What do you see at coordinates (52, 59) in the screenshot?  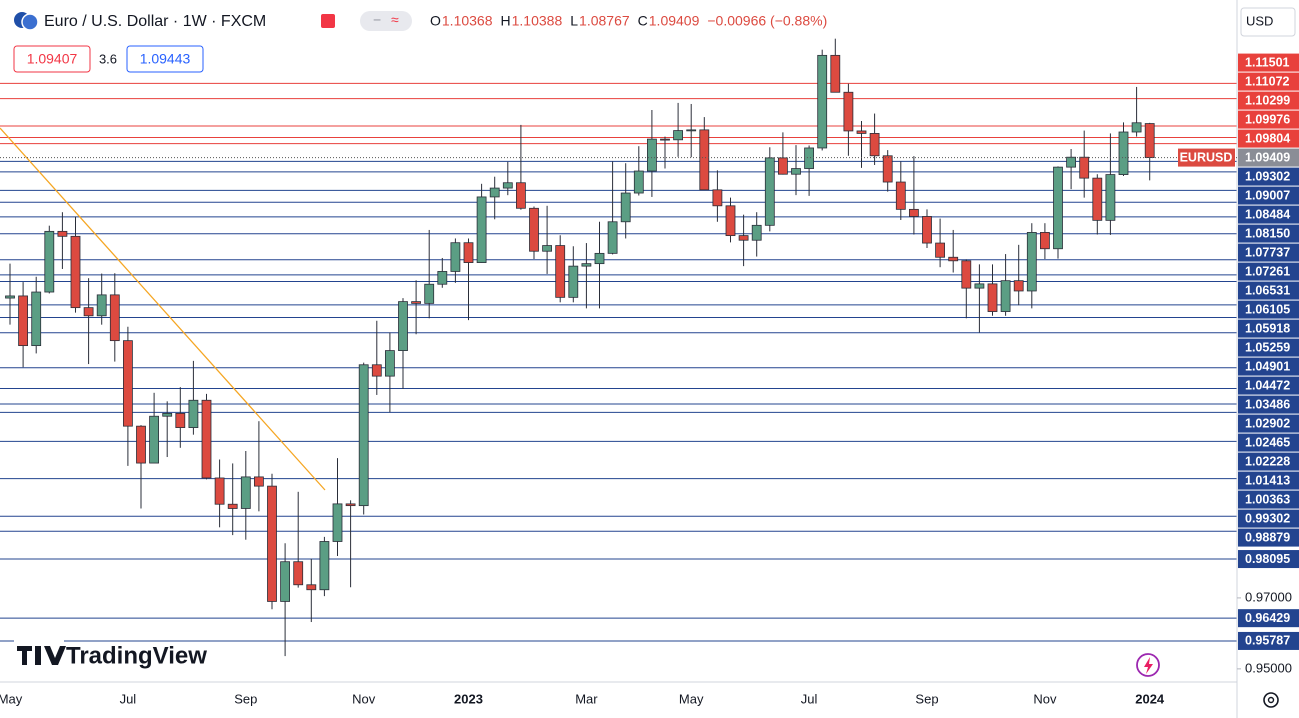 I see `sell-box` at bounding box center [52, 59].